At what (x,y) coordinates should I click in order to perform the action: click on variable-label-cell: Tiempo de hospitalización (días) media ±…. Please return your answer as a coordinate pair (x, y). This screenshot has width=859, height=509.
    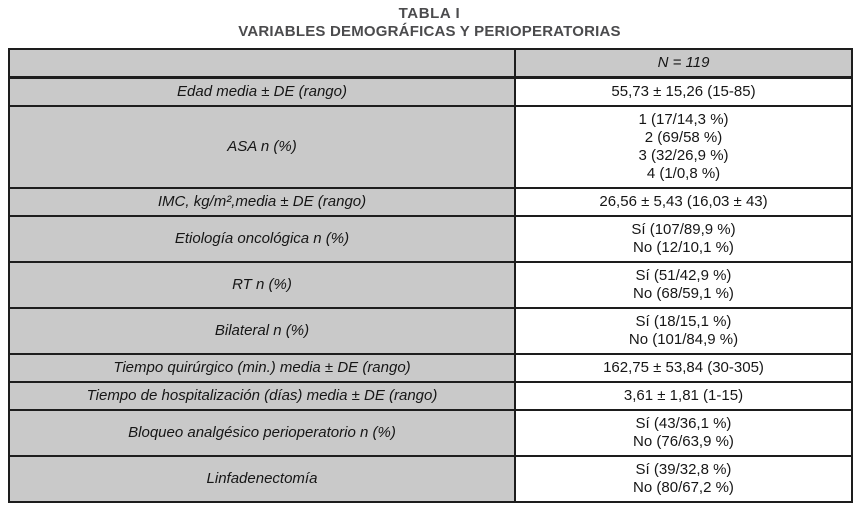
    Looking at the image, I should click on (262, 396).